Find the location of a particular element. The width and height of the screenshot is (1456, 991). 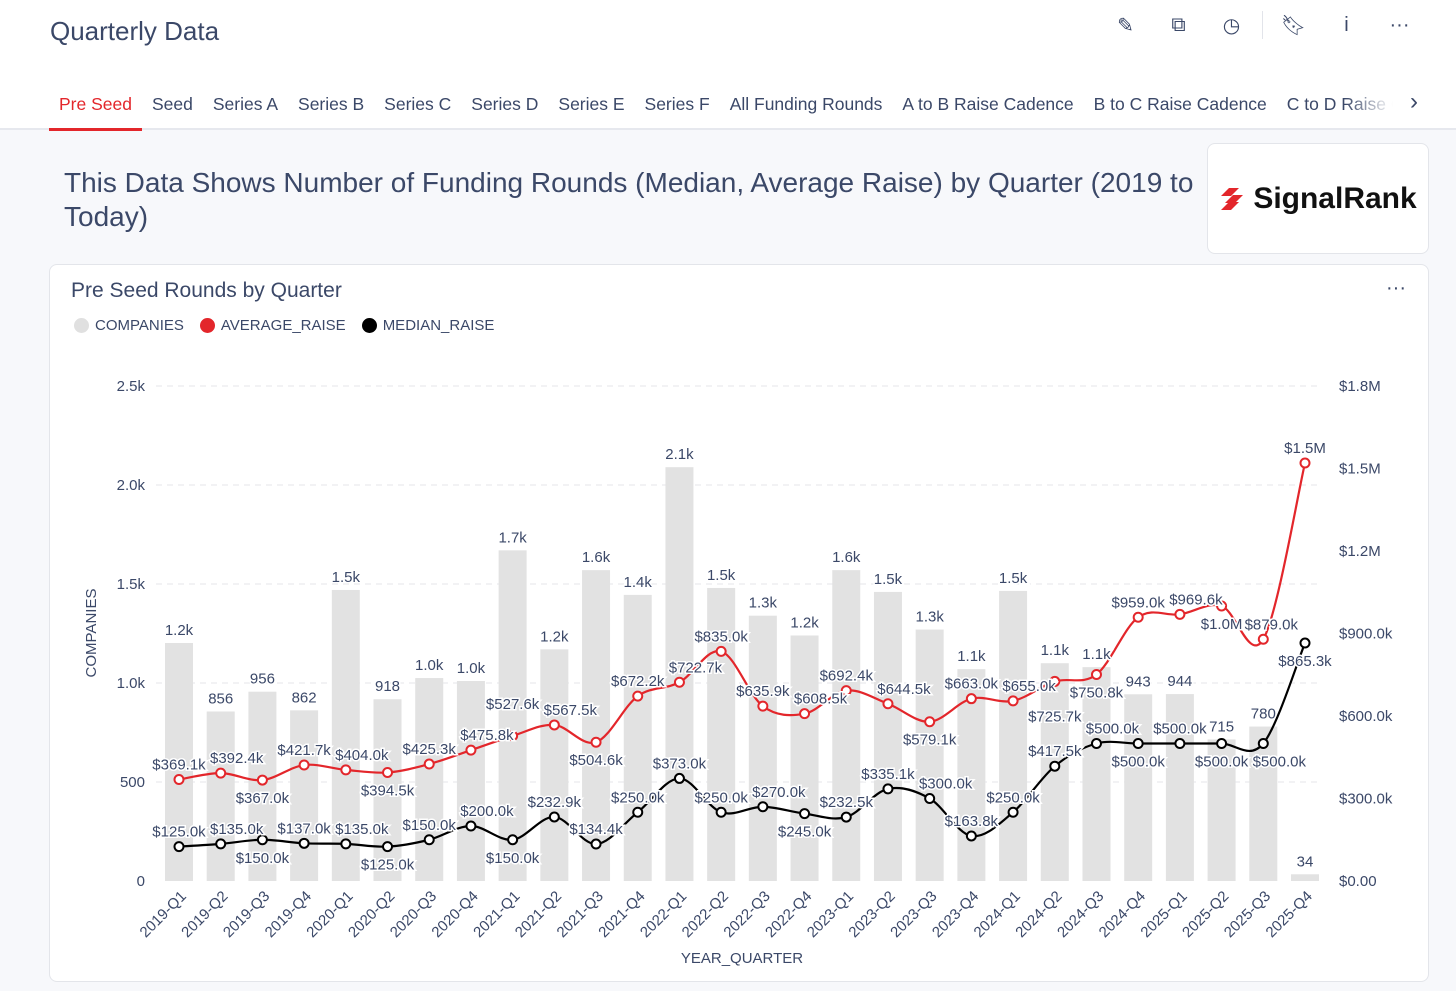

tab-series-e: Series E is located at coordinates (591, 104).